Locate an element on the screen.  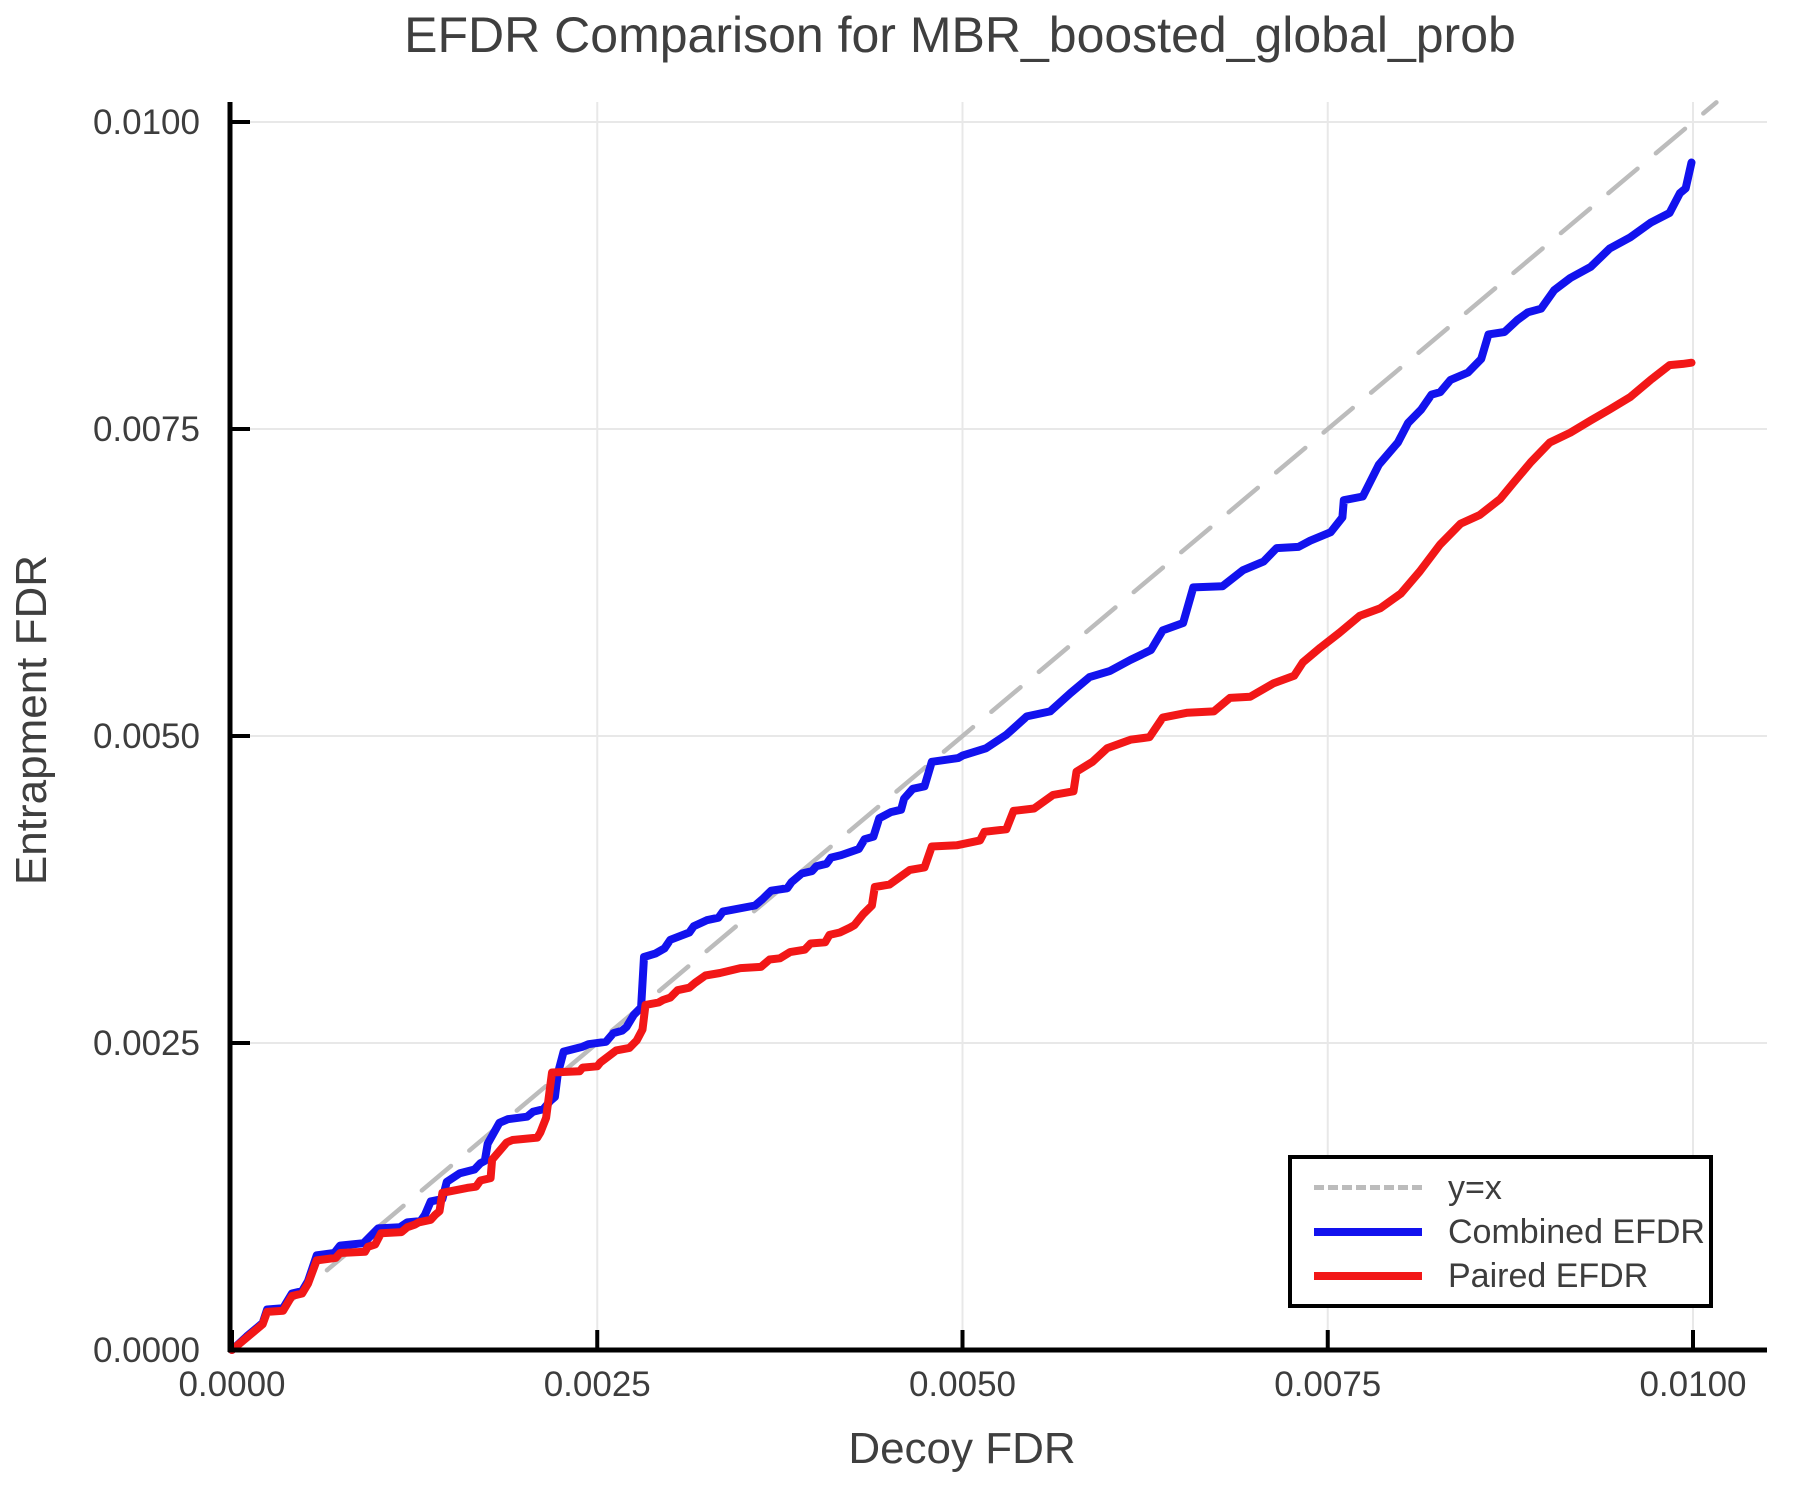
legend: y=x Combined EFDR Paired EFDR is located at coordinates (1500, 1231).